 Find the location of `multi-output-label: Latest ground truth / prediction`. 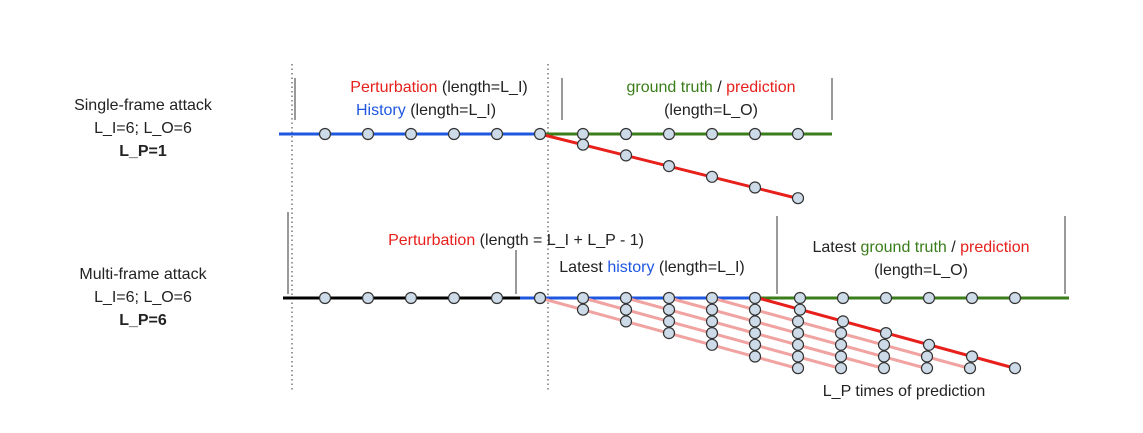

multi-output-label: Latest ground truth / prediction is located at coordinates (920, 247).